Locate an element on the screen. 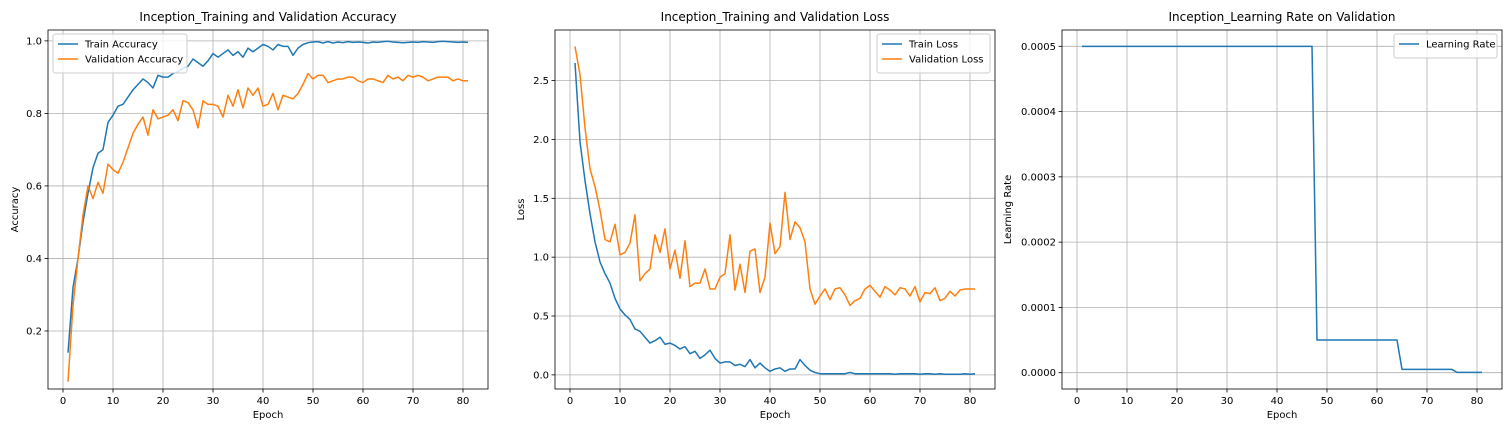 The height and width of the screenshot is (432, 1512). y-axis-label: Learning Rate is located at coordinates (1008, 210).